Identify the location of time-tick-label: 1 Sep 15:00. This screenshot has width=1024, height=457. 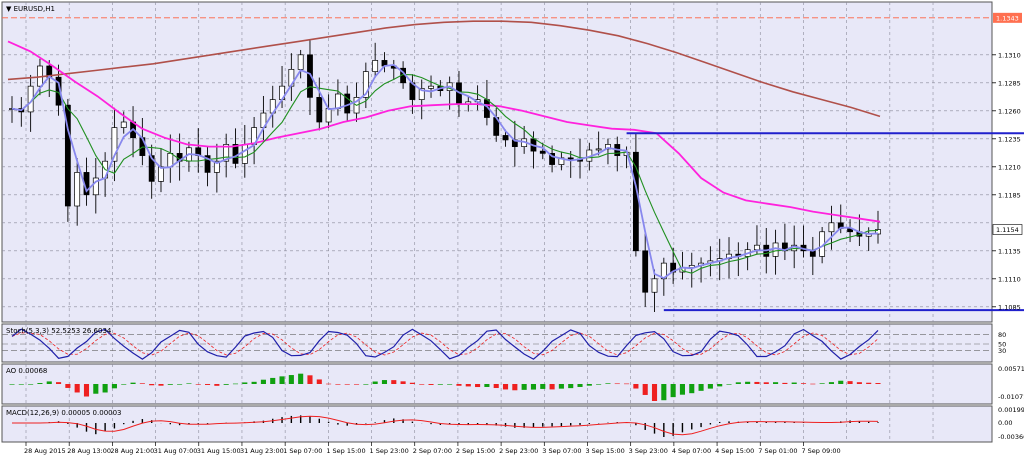
(345, 451).